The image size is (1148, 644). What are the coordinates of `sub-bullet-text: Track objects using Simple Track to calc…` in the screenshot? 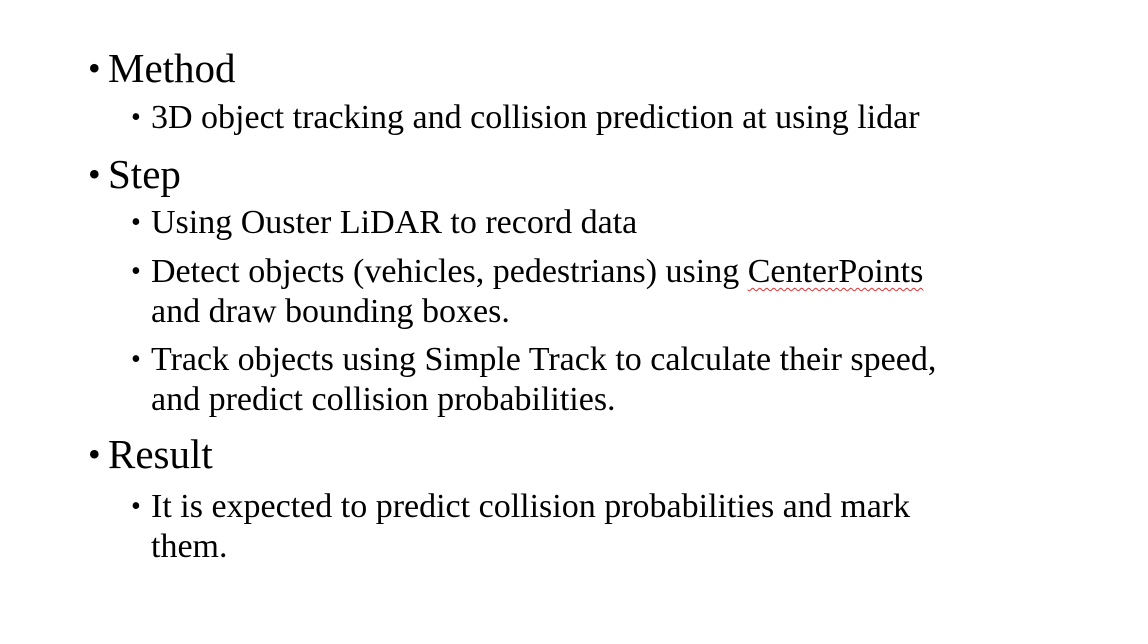 It's located at (596, 380).